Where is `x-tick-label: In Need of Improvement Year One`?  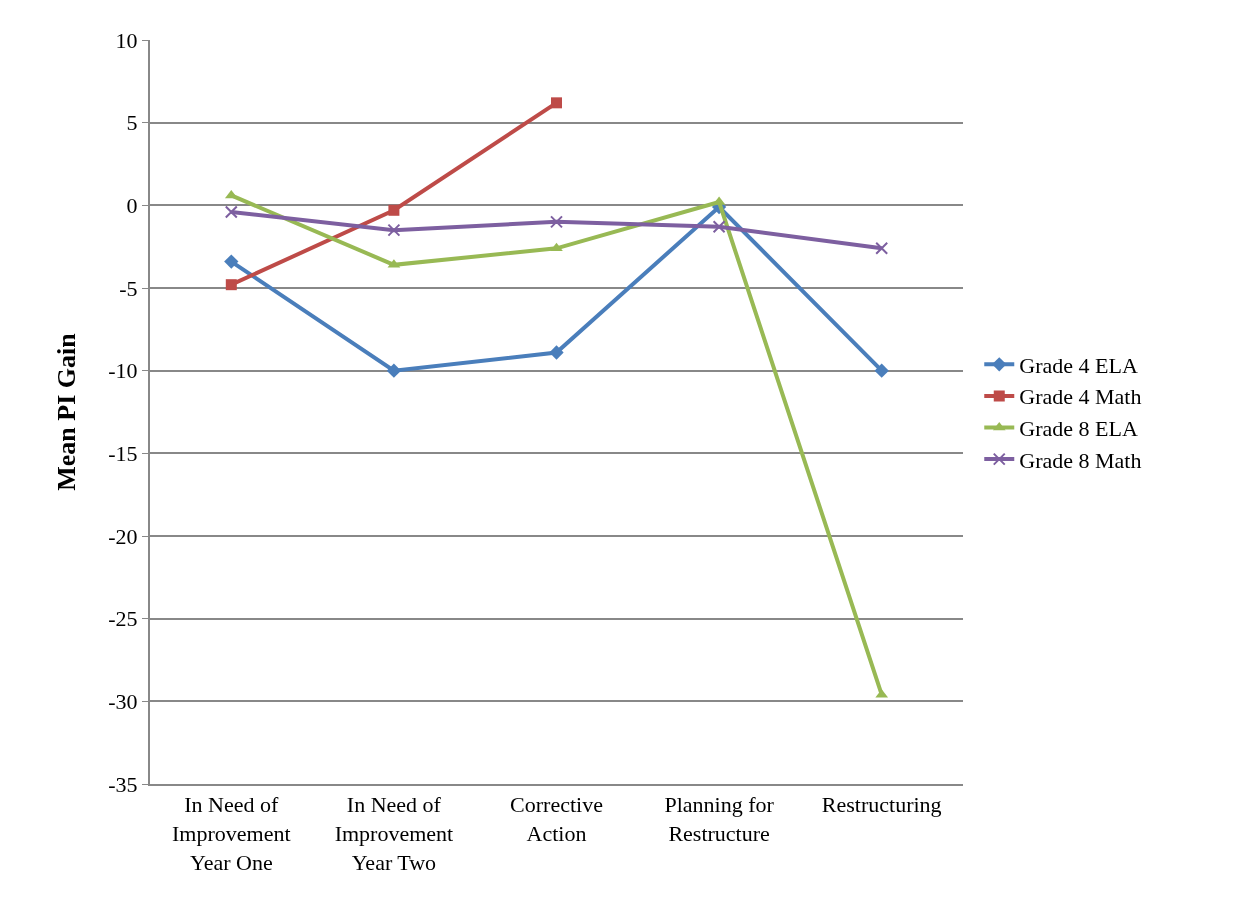 x-tick-label: In Need of Improvement Year One is located at coordinates (231, 833).